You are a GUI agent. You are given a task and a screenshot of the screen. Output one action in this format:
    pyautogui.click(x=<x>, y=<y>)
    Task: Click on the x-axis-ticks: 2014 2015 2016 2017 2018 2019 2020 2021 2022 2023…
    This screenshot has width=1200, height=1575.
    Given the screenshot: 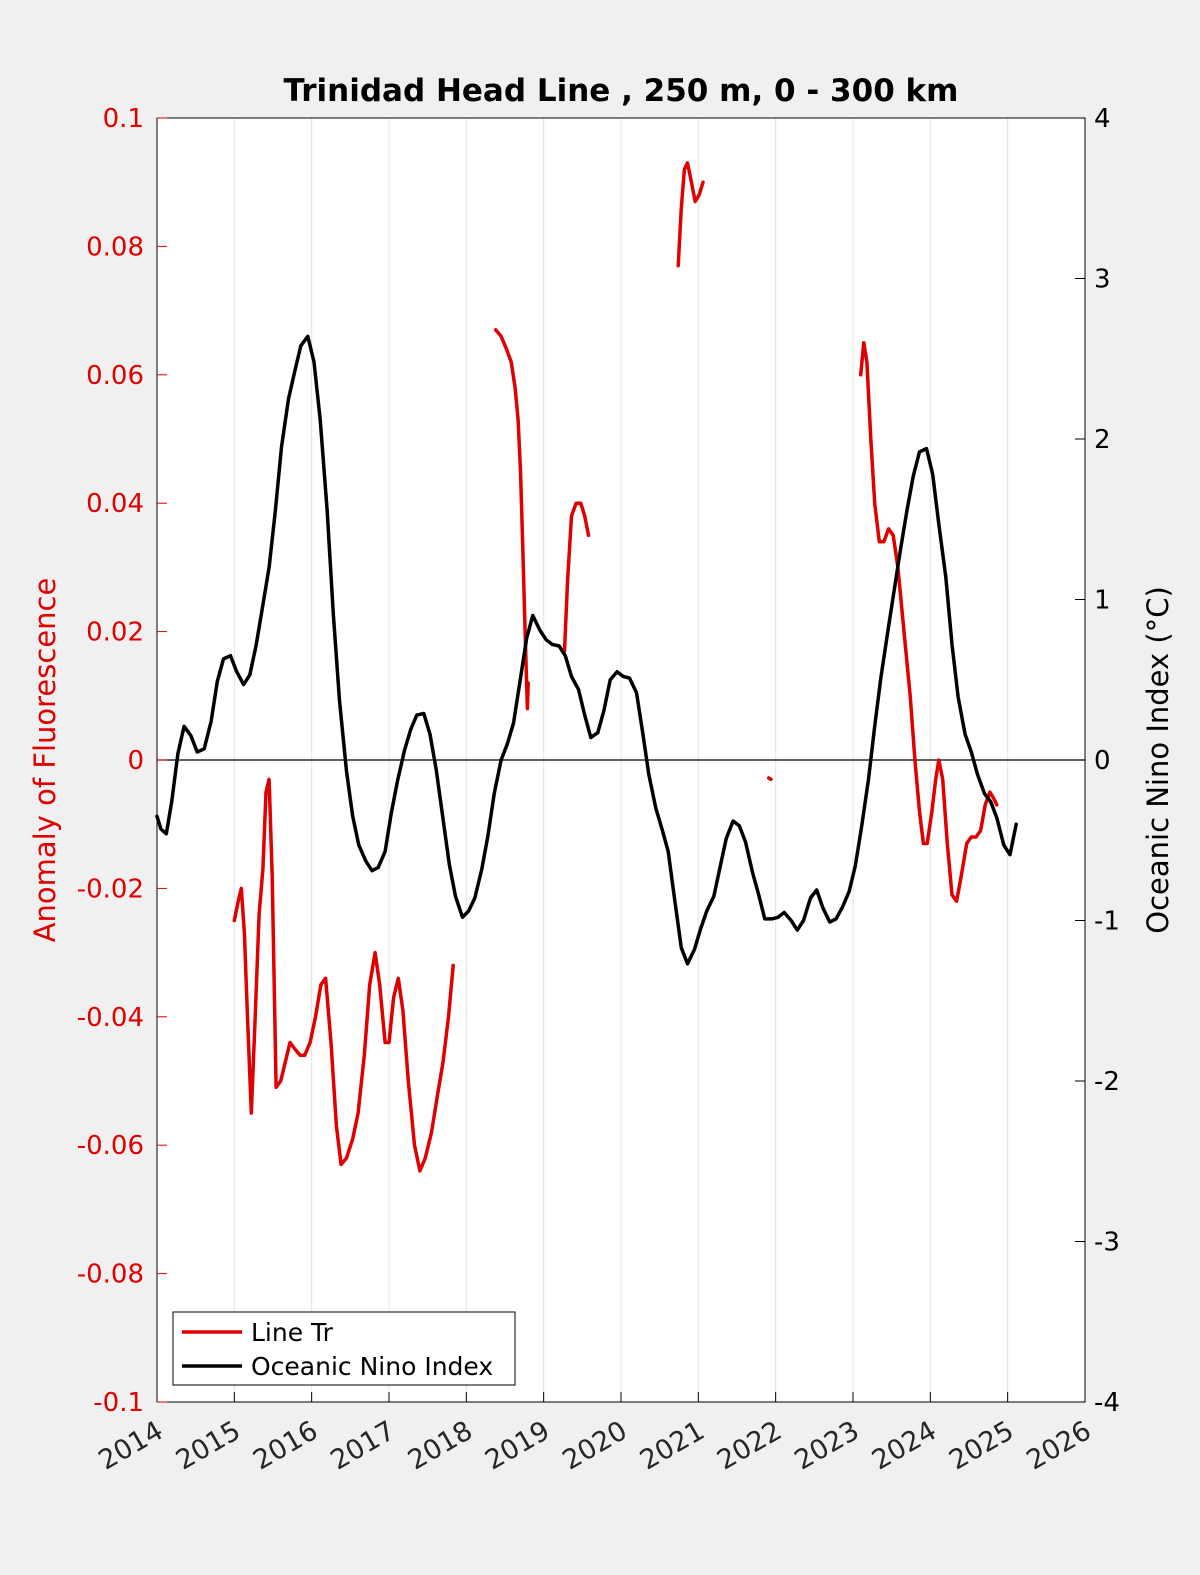 What is the action you would take?
    pyautogui.click(x=595, y=1434)
    